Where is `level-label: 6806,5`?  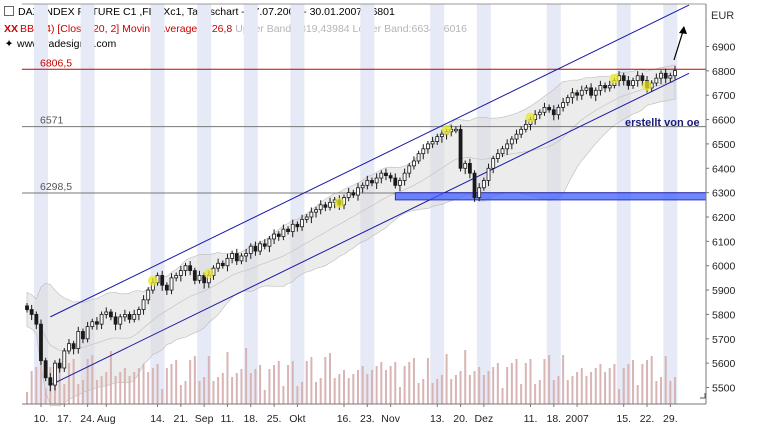
level-label: 6806,5 is located at coordinates (56, 63).